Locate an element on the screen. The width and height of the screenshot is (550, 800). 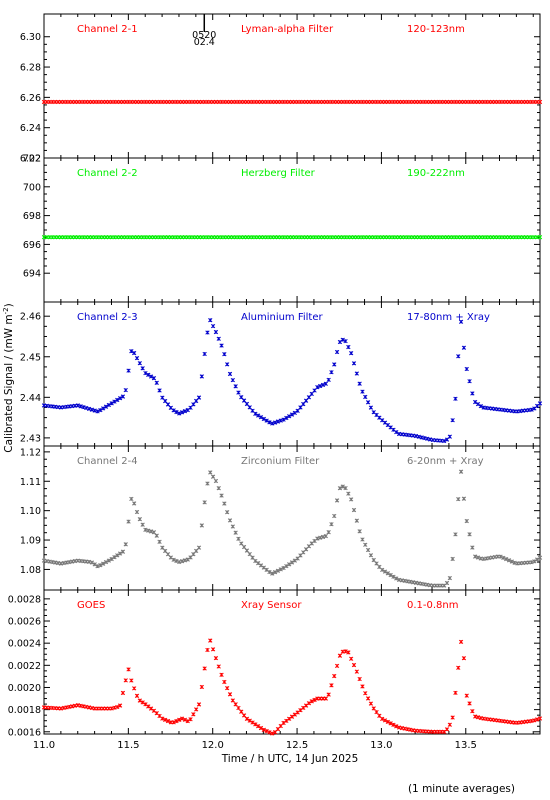
y-tick-label: 696 is located at coordinates (32, 245).